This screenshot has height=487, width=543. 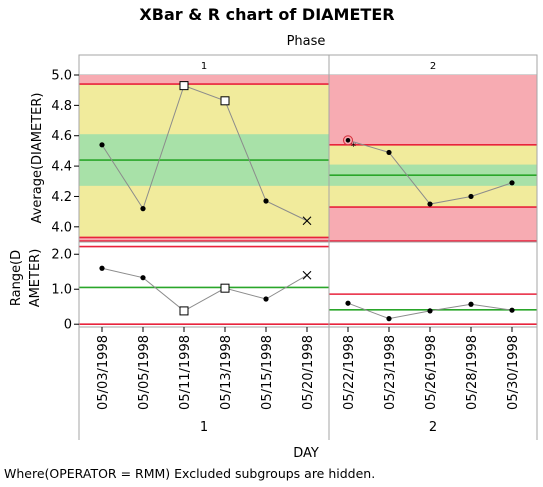 I want to click on x-phase-group-label: 2, so click(x=433, y=427).